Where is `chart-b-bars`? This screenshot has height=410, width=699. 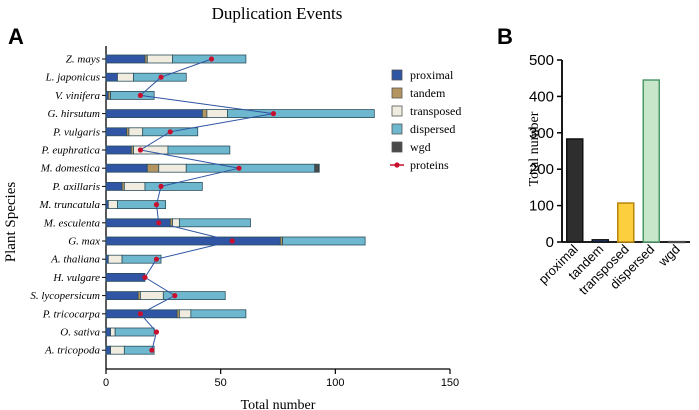 chart-b-bars is located at coordinates (626, 161).